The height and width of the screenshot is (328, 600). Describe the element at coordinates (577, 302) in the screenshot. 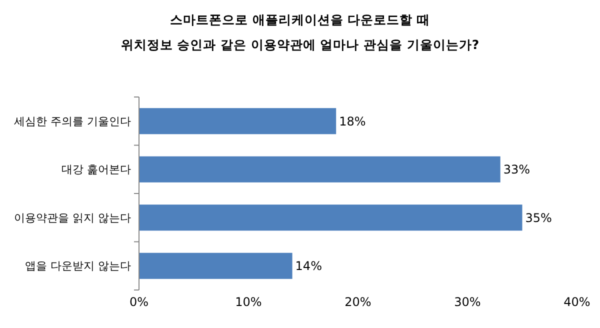

I see `x-tick-label: 40%` at that location.